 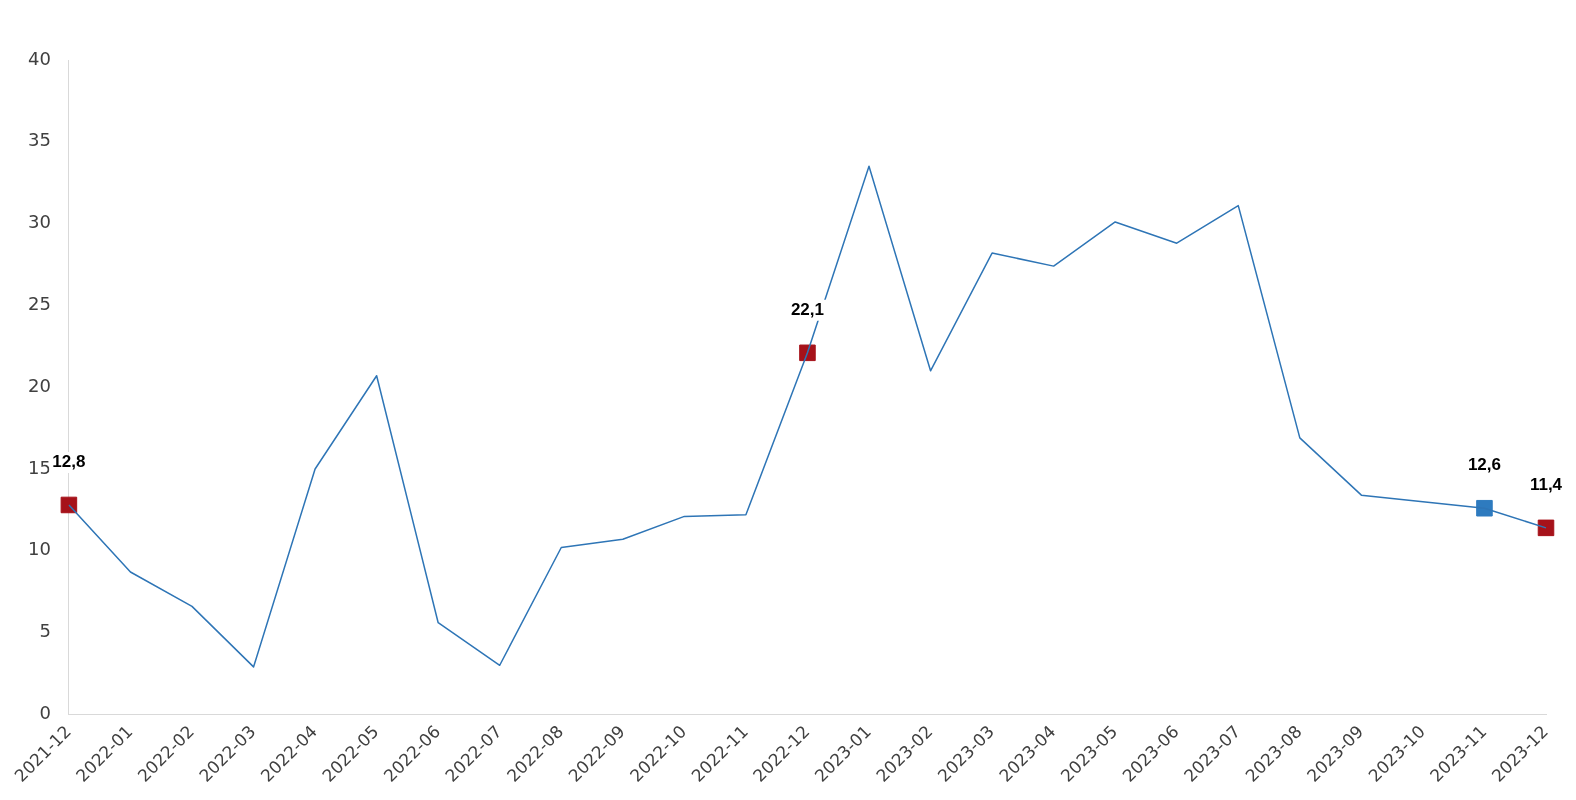 I want to click on data-label: 12,6, so click(x=1484, y=465).